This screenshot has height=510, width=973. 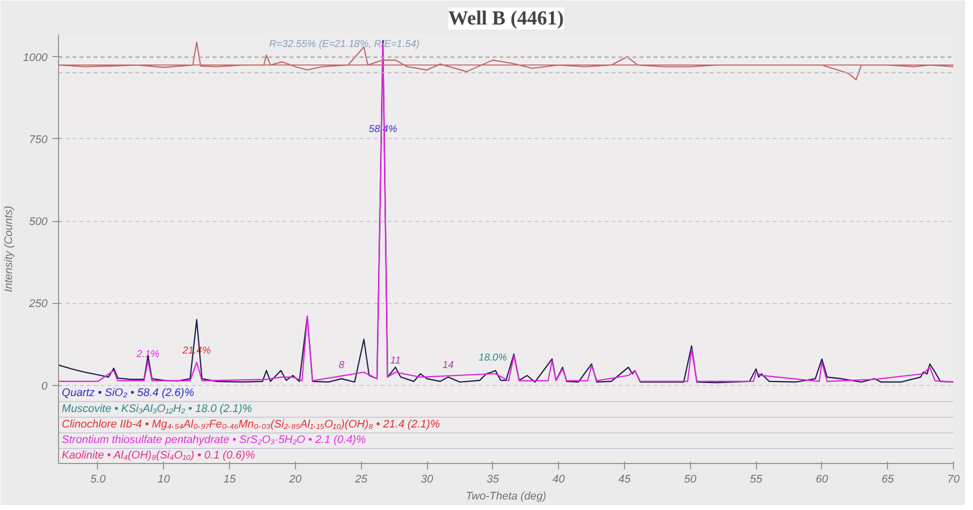 I want to click on y-tick-label: 500, so click(x=38, y=222).